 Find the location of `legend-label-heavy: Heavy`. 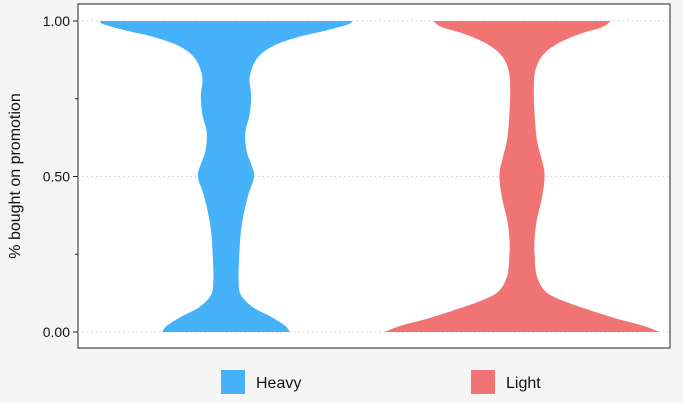

legend-label-heavy: Heavy is located at coordinates (278, 383).